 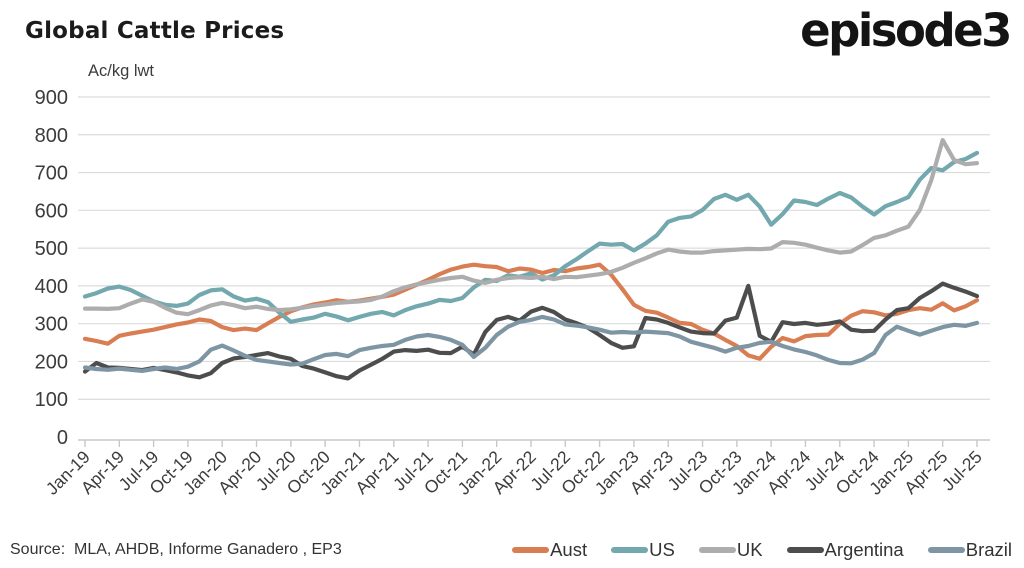 I want to click on y-tick-label: 800, so click(x=51, y=136).